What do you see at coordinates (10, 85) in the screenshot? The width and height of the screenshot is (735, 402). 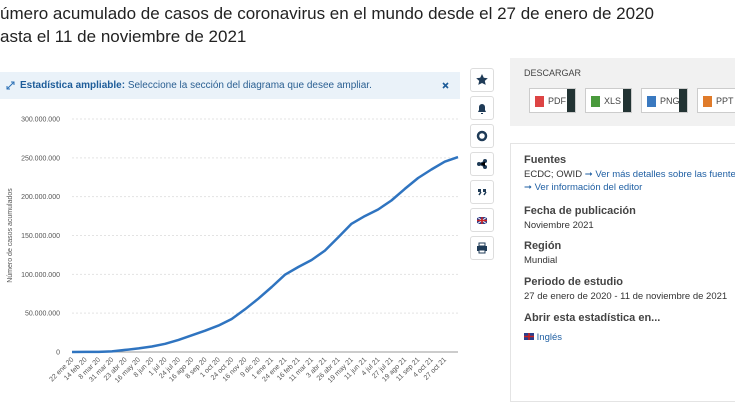 I see `expand-icon` at bounding box center [10, 85].